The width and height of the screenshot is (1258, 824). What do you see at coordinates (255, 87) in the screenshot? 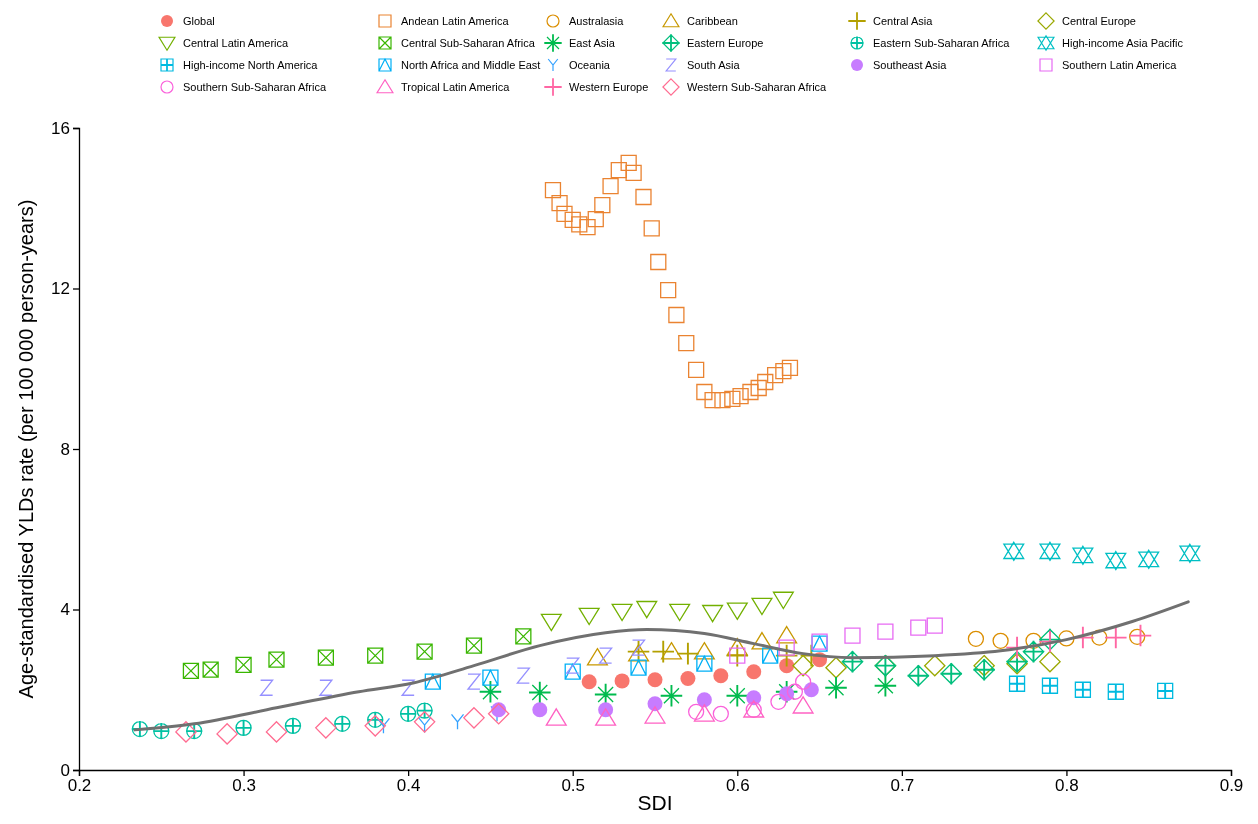
I see `legend-label: Southern Sub-Saharan Africa` at bounding box center [255, 87].